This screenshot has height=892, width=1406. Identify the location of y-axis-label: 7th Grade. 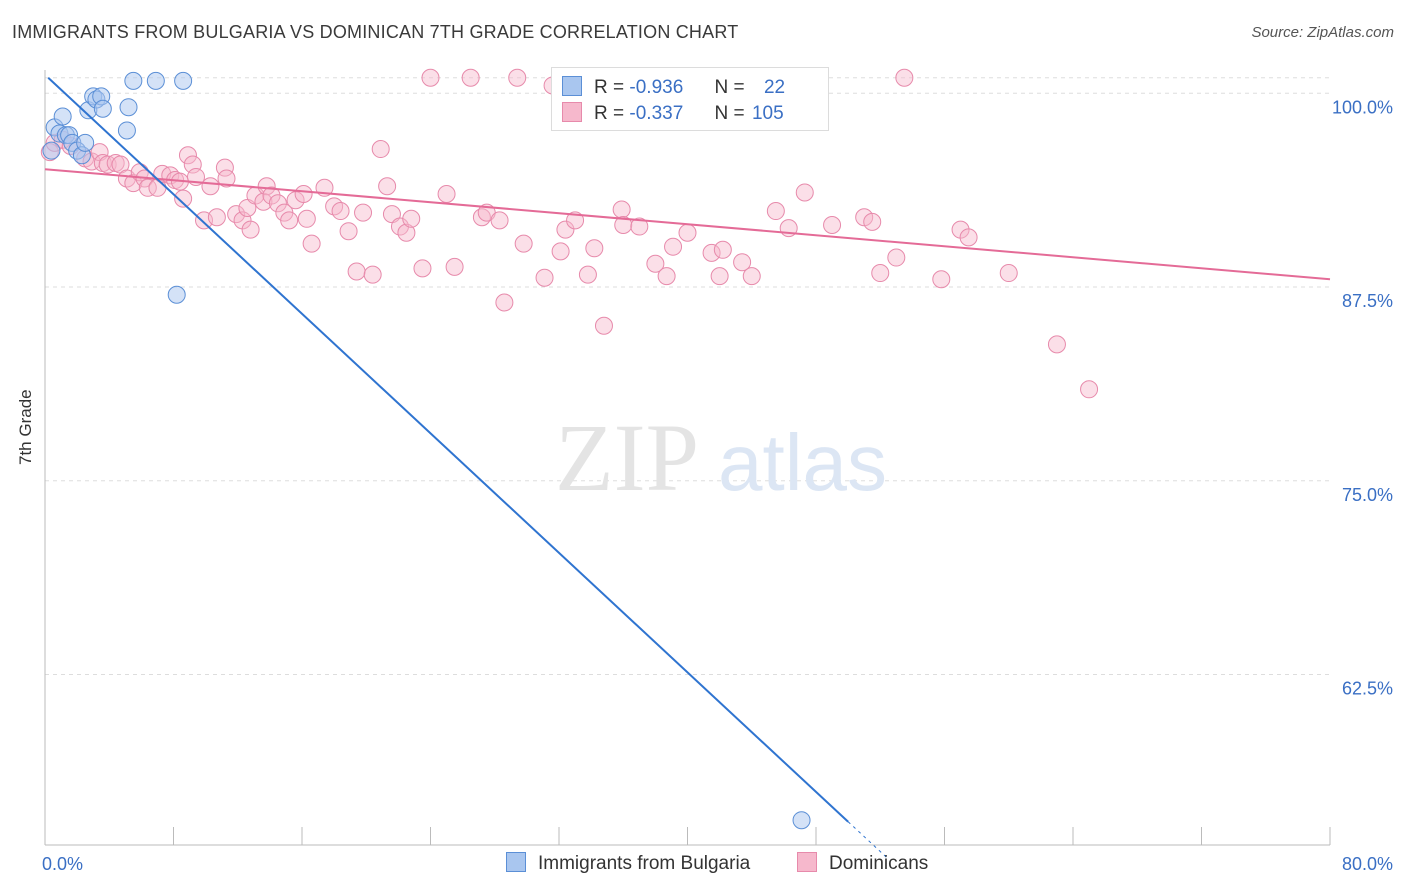
(25, 427).